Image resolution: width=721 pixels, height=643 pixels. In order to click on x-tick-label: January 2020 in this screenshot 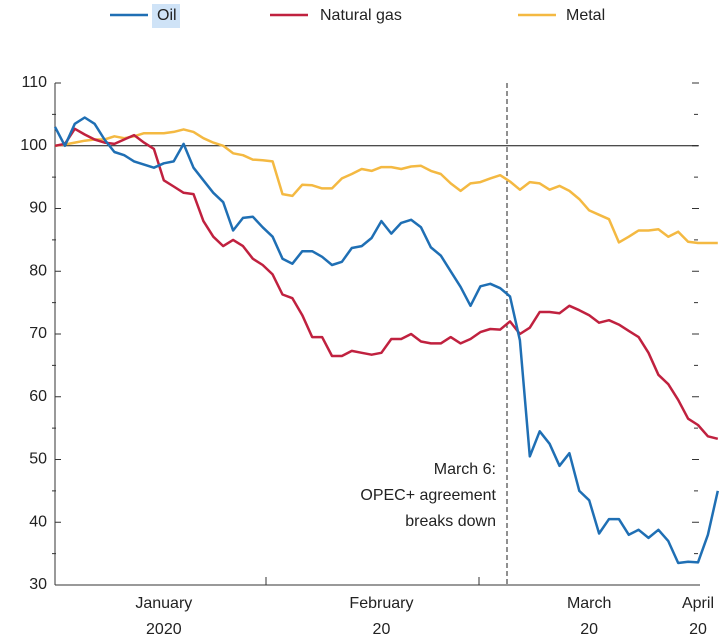, I will do `click(163, 616)`.